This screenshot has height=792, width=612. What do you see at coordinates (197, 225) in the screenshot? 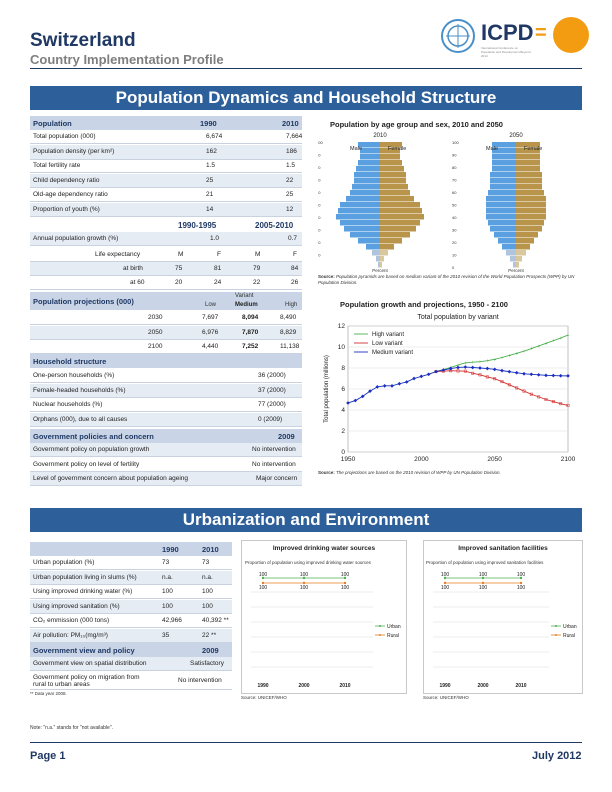
I see `period-1990-1995: 1990-1995` at bounding box center [197, 225].